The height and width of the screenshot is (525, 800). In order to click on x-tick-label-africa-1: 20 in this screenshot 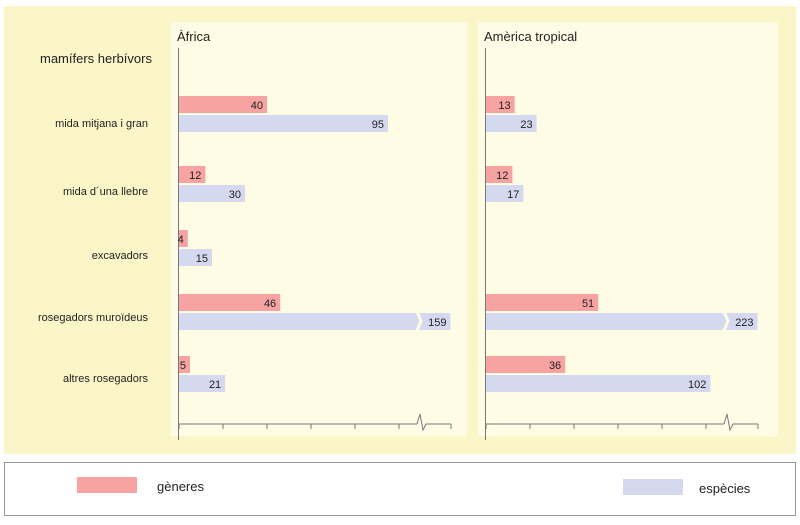, I will do `click(223, 435)`.